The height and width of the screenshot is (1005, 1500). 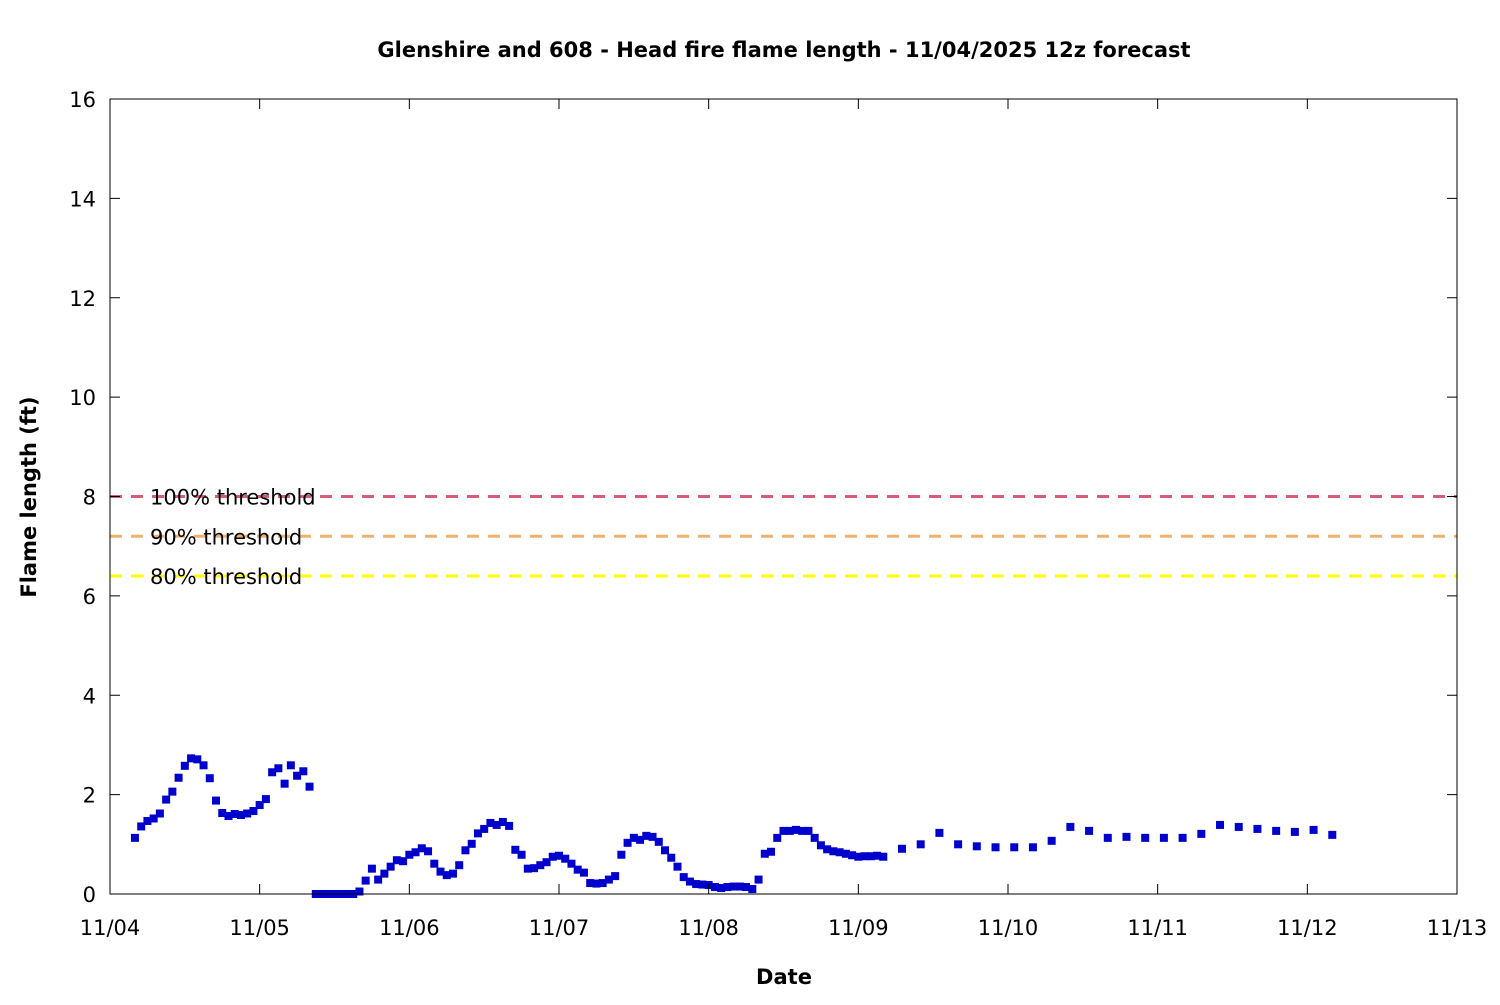 What do you see at coordinates (783, 537) in the screenshot?
I see `threshold-lines: 100% threshold 90% threshold 80% threshold` at bounding box center [783, 537].